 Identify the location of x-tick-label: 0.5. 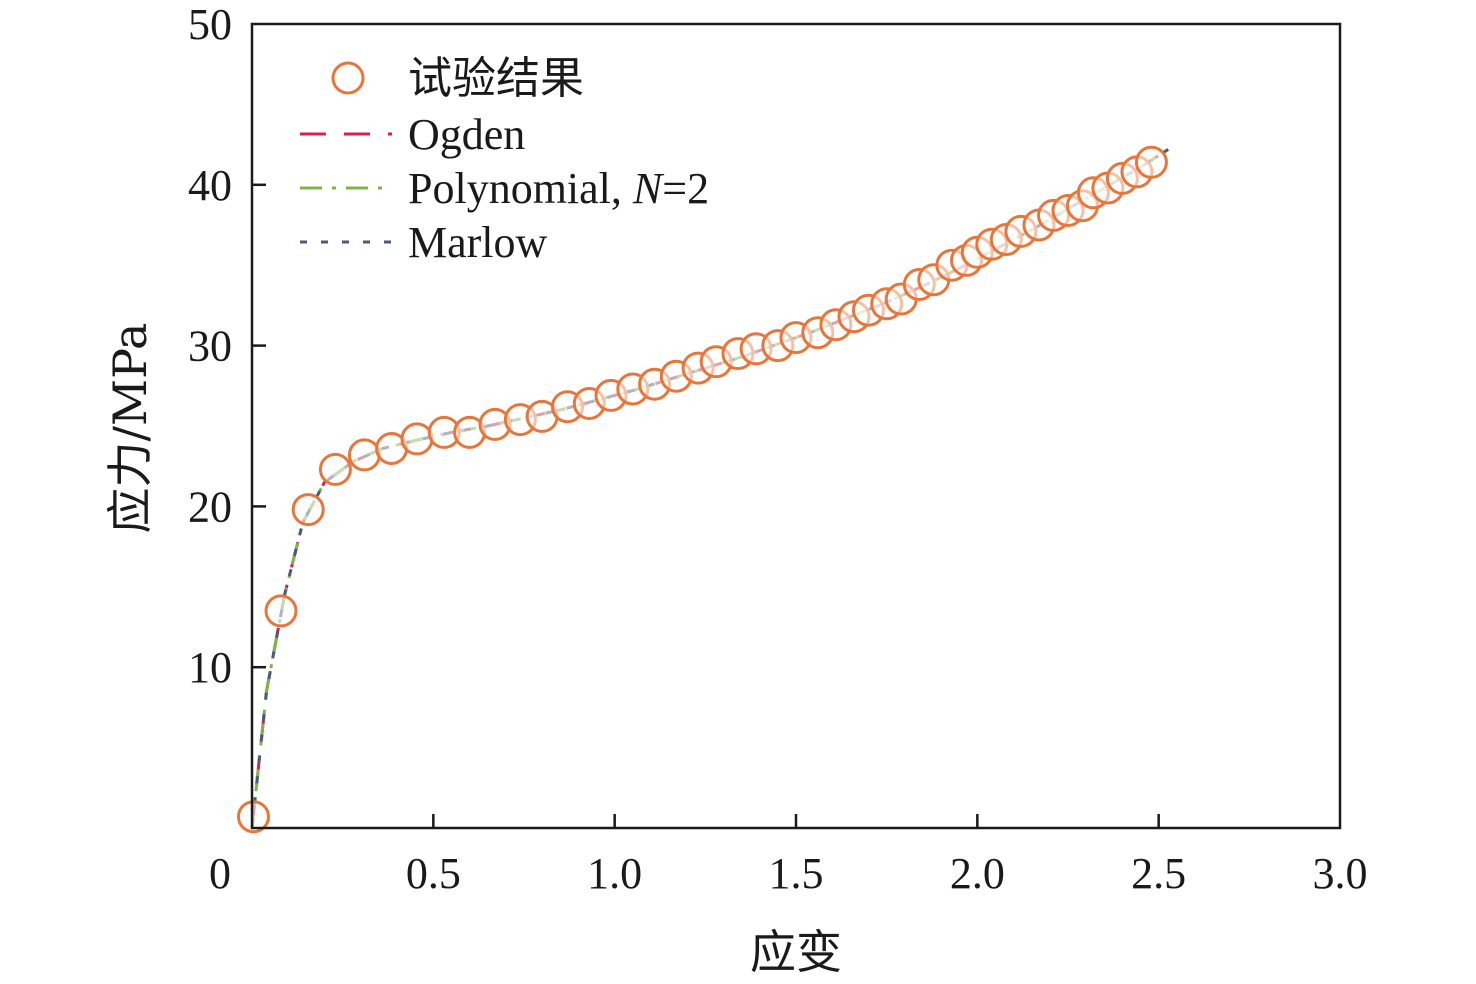
(433, 873).